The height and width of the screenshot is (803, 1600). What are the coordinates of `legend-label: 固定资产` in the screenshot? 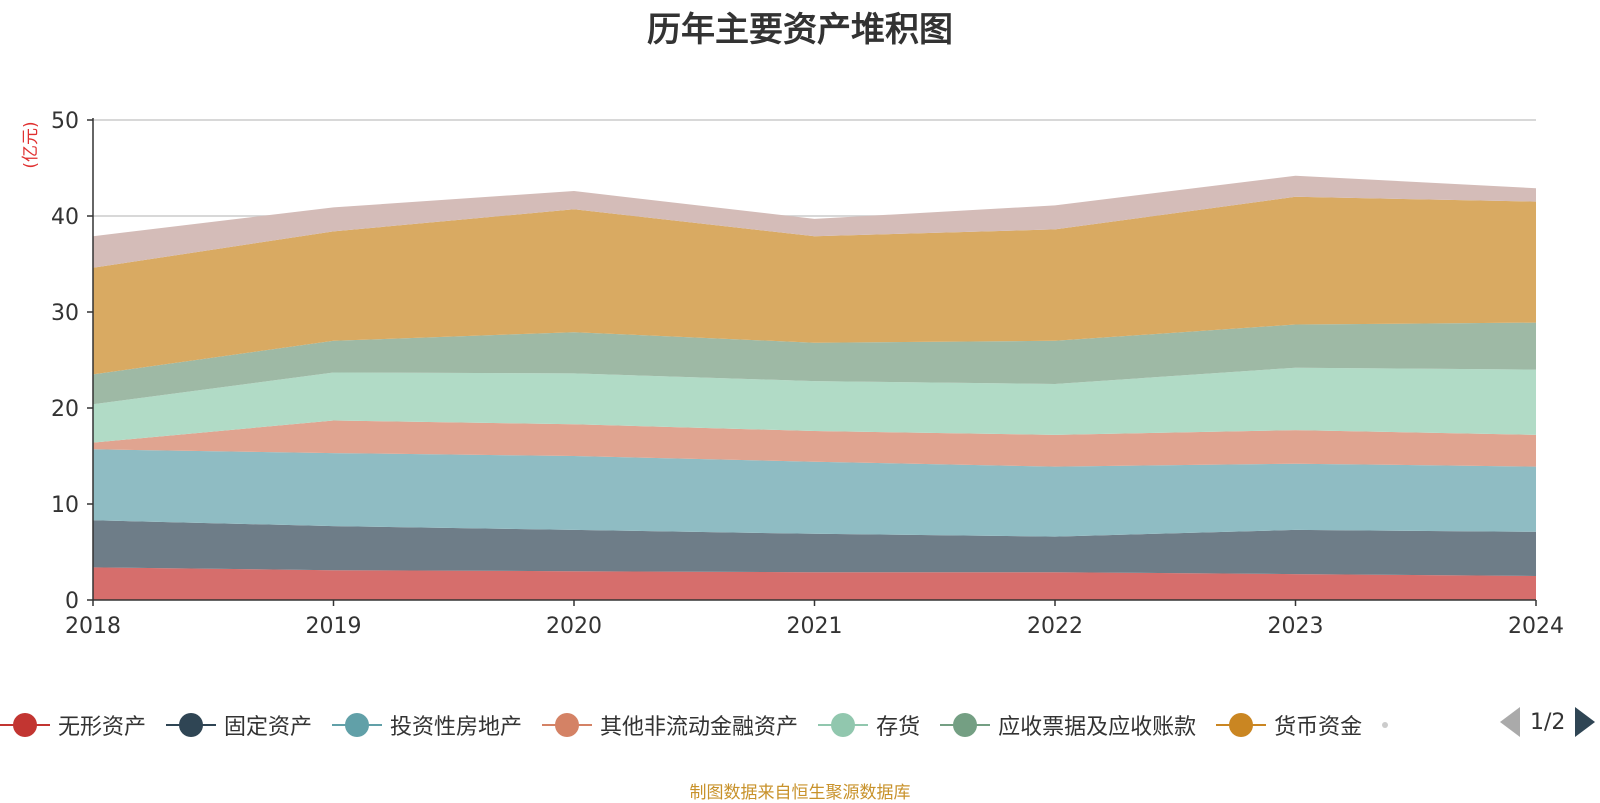 It's located at (268, 727).